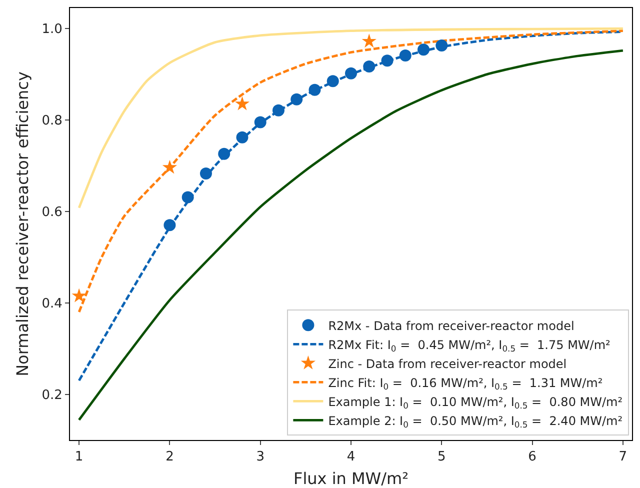 The image size is (640, 488). Describe the element at coordinates (442, 457) in the screenshot. I see `x-tick-label: 5` at that location.